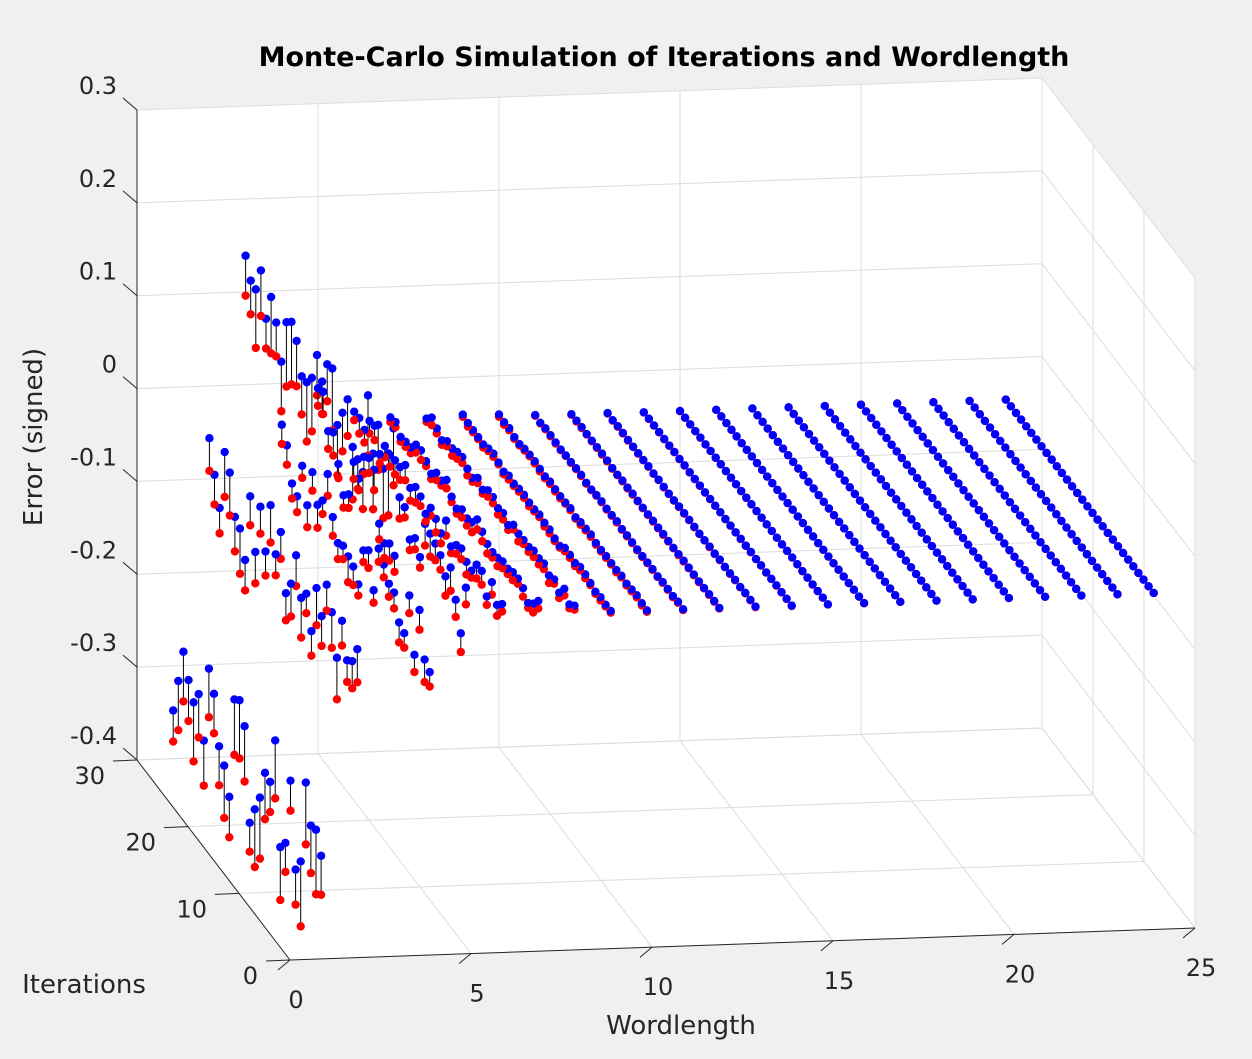 This screenshot has width=1252, height=1059. Describe the element at coordinates (1020, 974) in the screenshot. I see `x-tick-label: 20` at that location.